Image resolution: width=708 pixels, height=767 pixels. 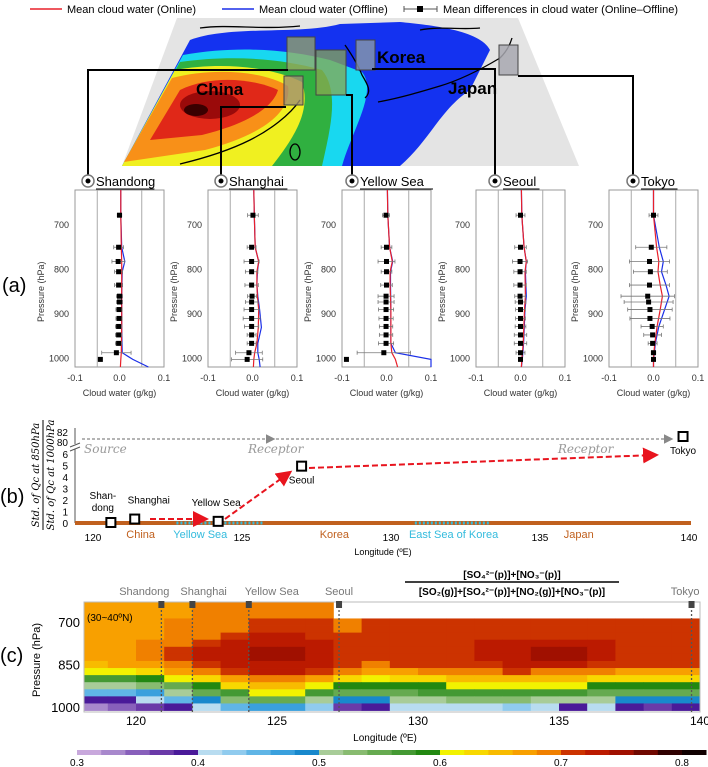 I want to click on y-tick-label: 1, so click(x=65, y=513).